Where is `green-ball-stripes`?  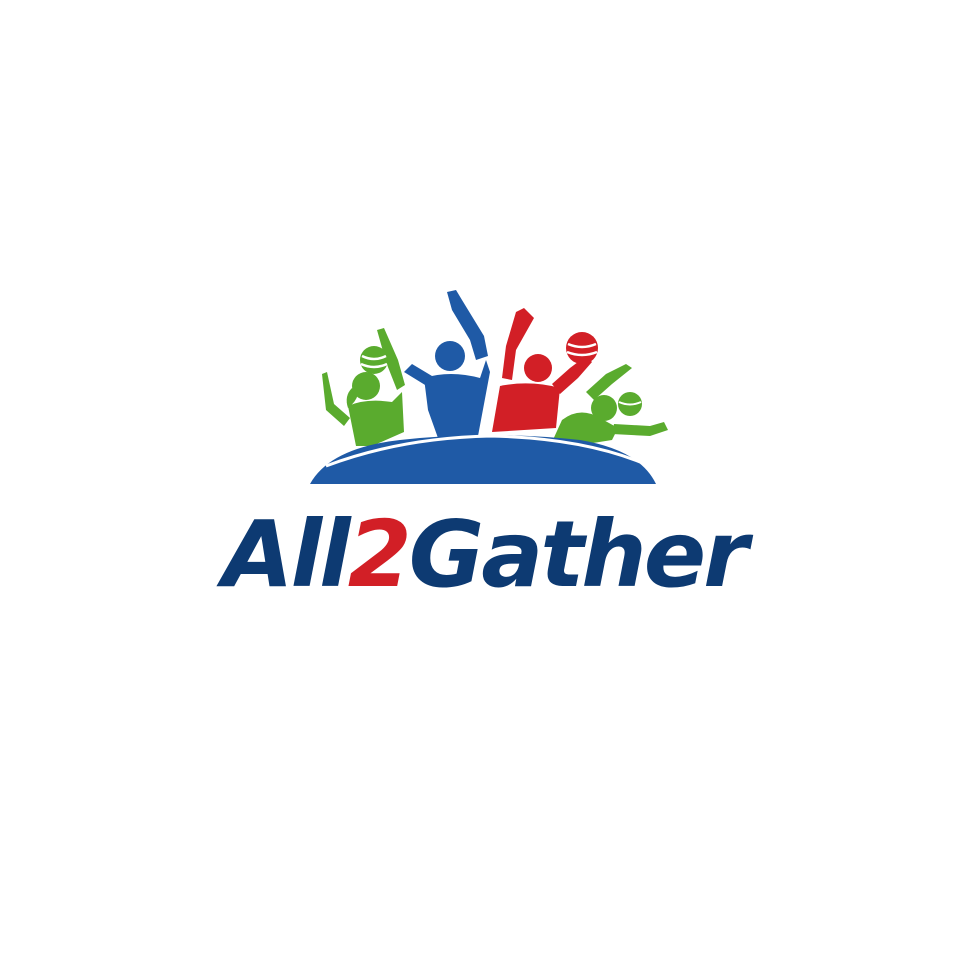
green-ball-stripes is located at coordinates (374, 361).